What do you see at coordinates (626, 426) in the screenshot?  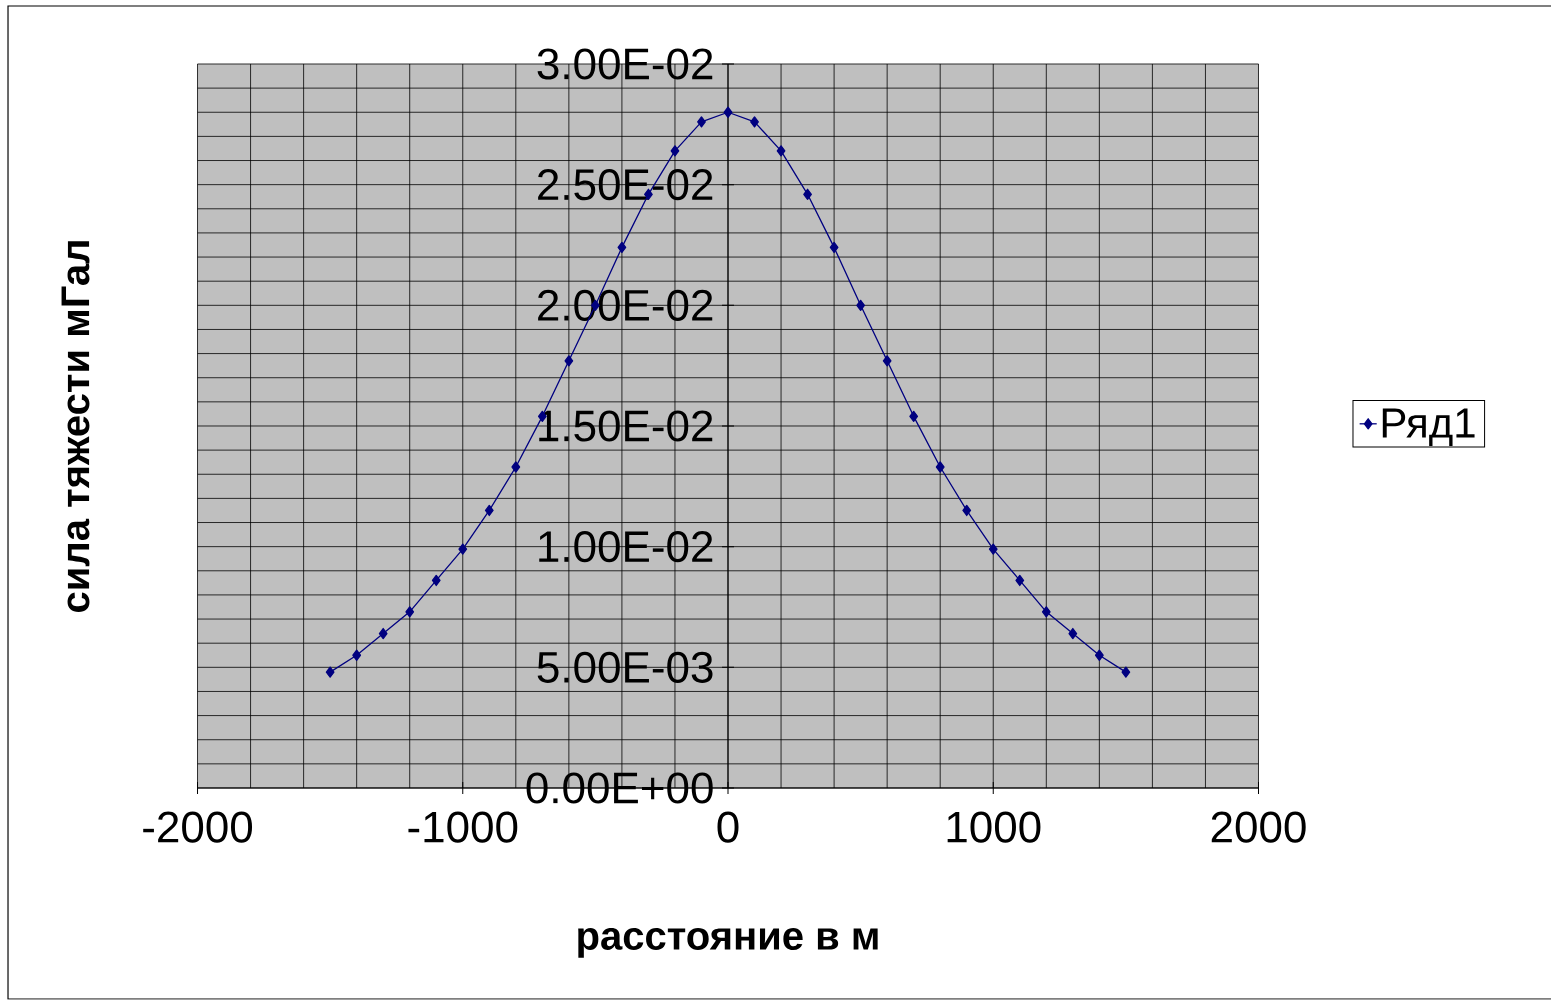 I see `y-tick-label: 1.50E-02` at bounding box center [626, 426].